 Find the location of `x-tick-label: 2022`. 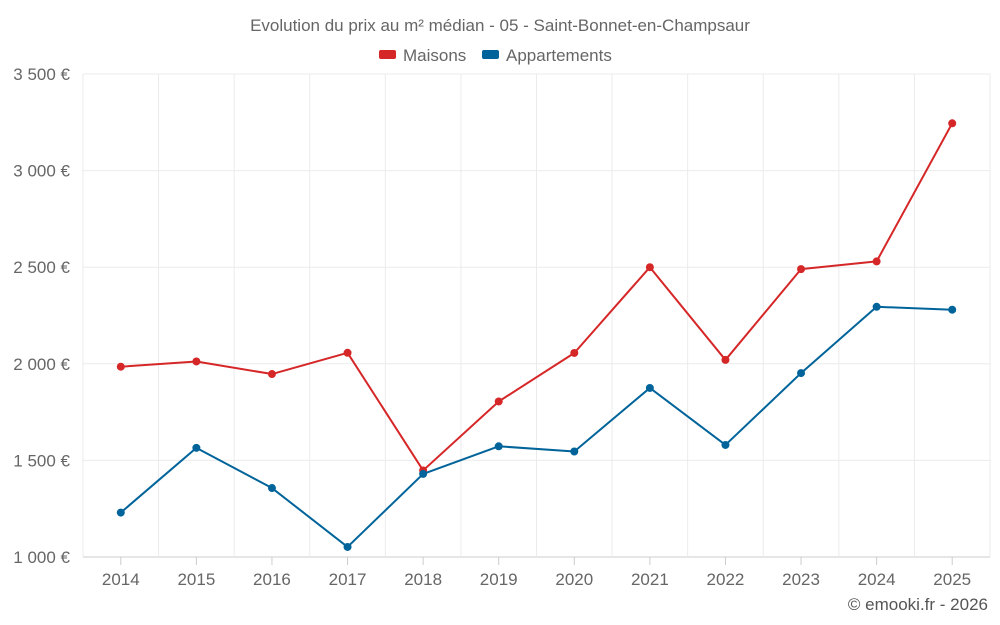

x-tick-label: 2022 is located at coordinates (726, 579).